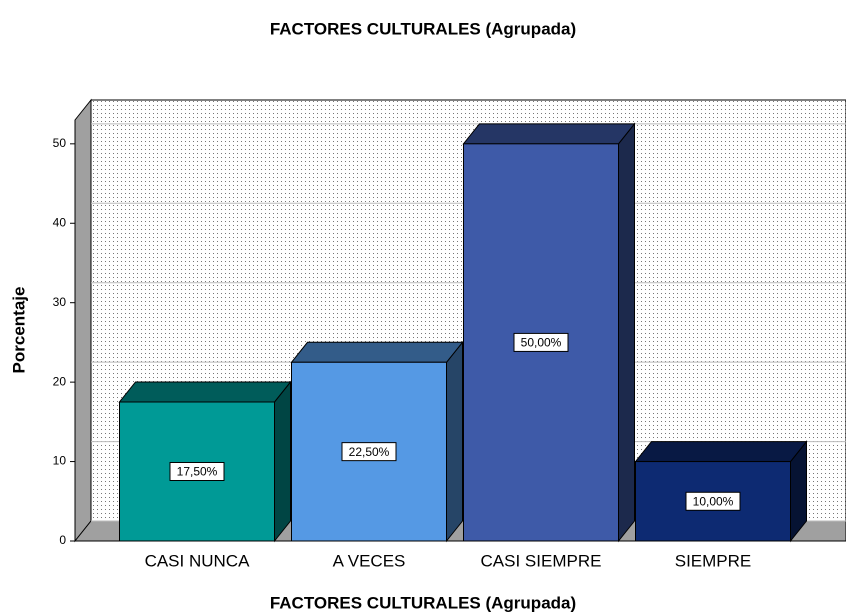 This screenshot has width=846, height=616. Describe the element at coordinates (198, 560) in the screenshot. I see `x-tick-label: CASI NUNCA` at that location.